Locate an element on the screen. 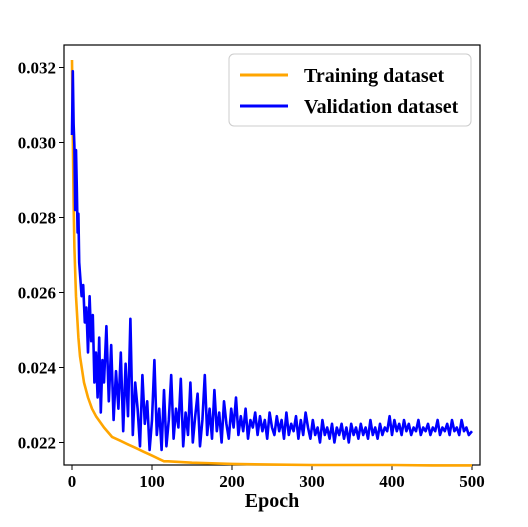 The image size is (528, 527). legend: Training dataset Validation dataset is located at coordinates (350, 90).